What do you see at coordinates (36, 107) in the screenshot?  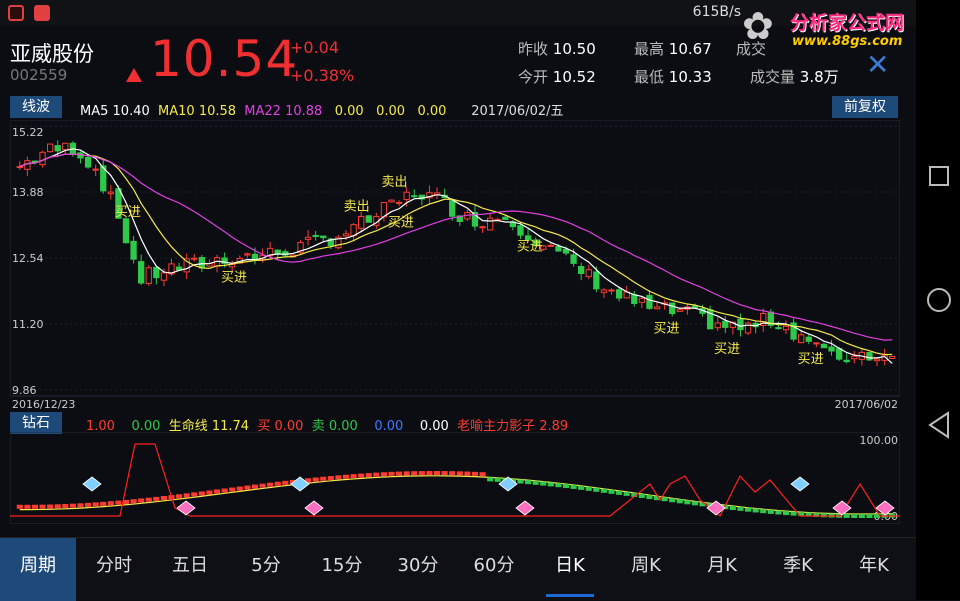 I see `main-indicator-tab: 线波` at bounding box center [36, 107].